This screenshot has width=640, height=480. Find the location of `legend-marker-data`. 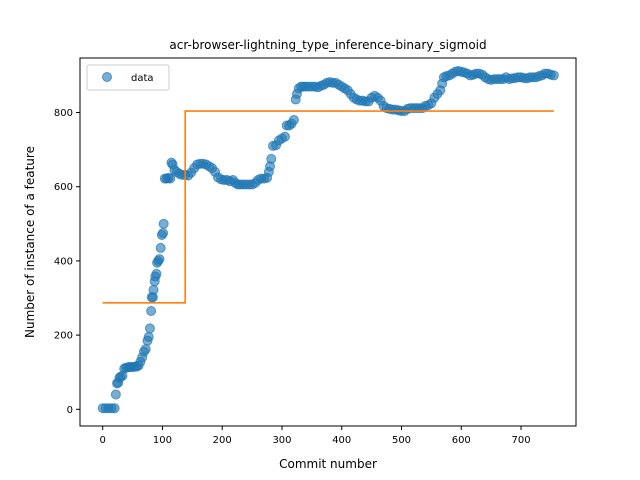

legend-marker-data is located at coordinates (107, 77).